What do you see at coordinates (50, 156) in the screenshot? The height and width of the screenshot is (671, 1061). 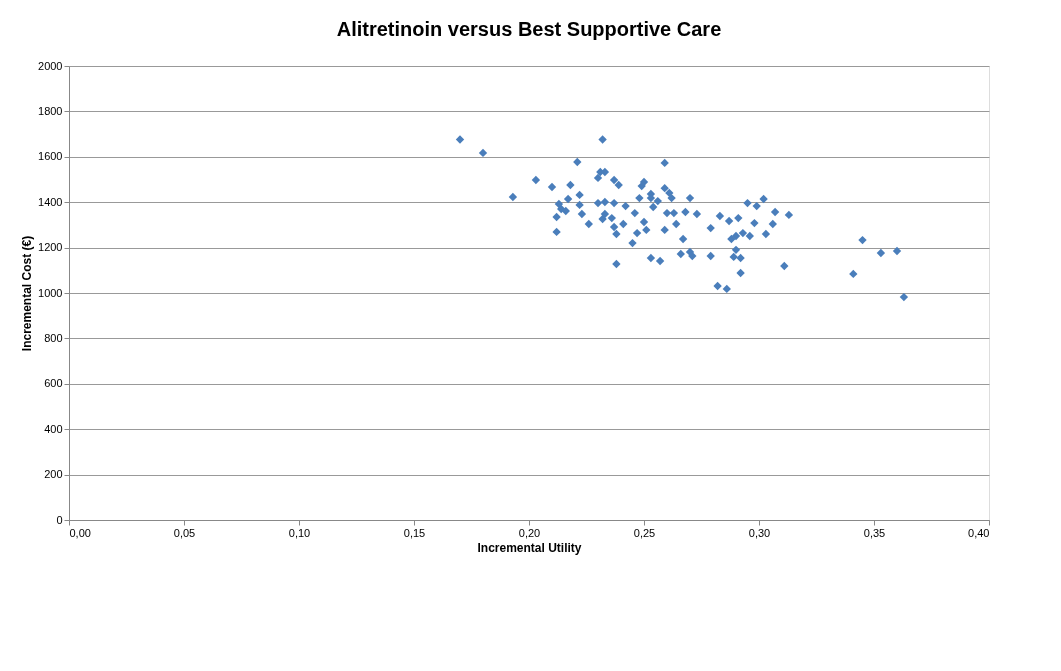 I see `y-tick-label: 1600` at bounding box center [50, 156].